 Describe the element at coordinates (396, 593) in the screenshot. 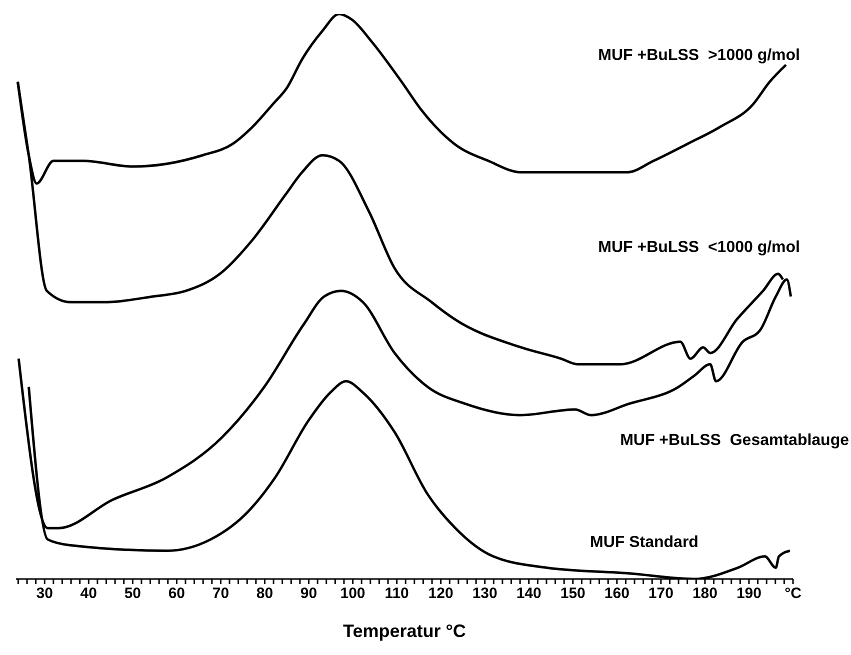

I see `x-tick-label: 110` at that location.